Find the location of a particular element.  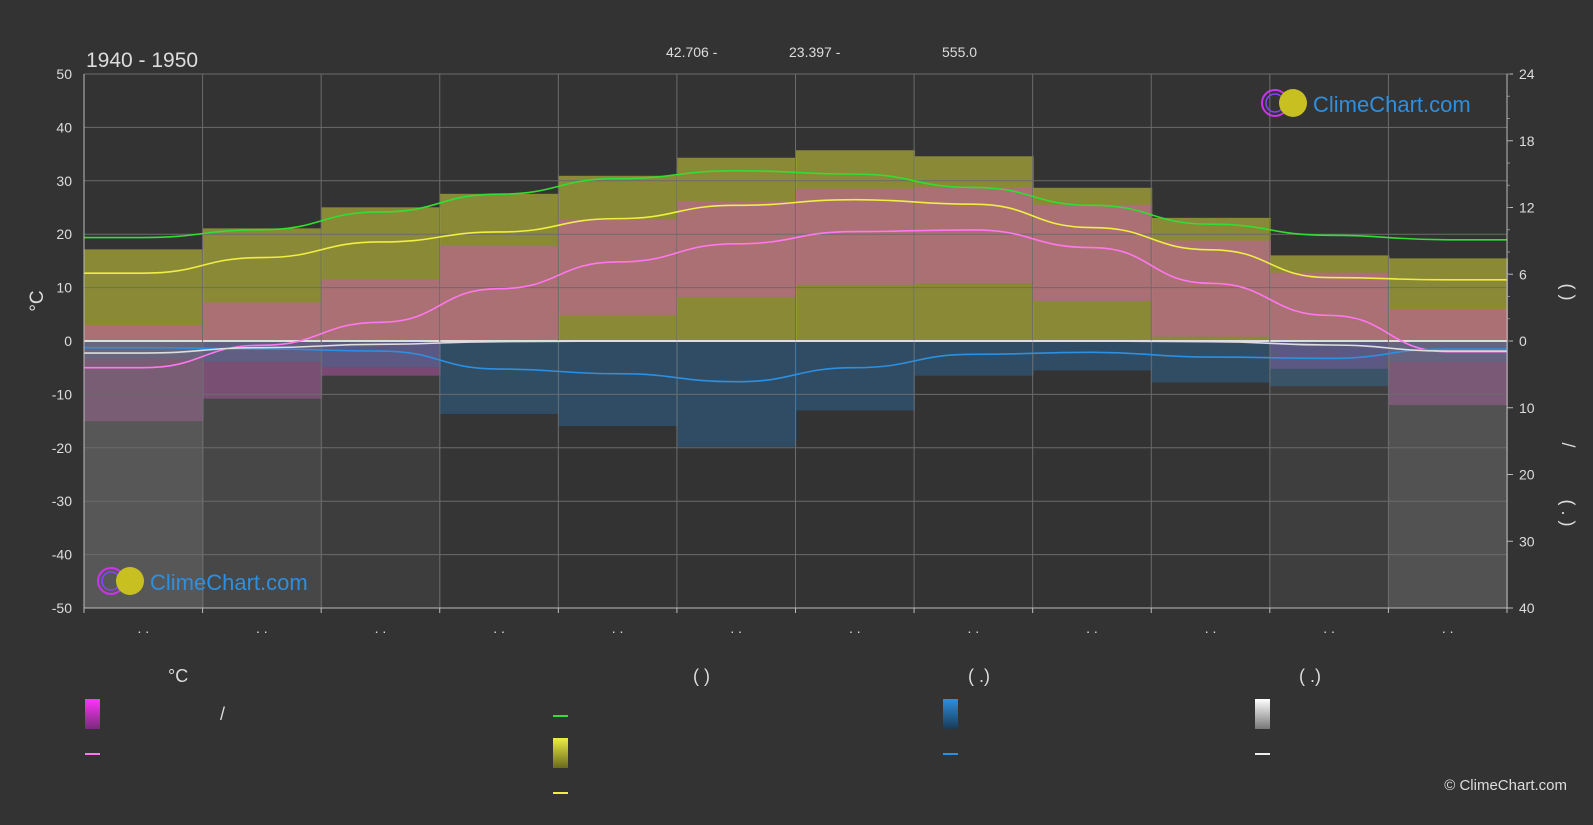

right-axis-ticks: 24 18 12 6 0 10 20 30 40 is located at coordinates (1521, 341).